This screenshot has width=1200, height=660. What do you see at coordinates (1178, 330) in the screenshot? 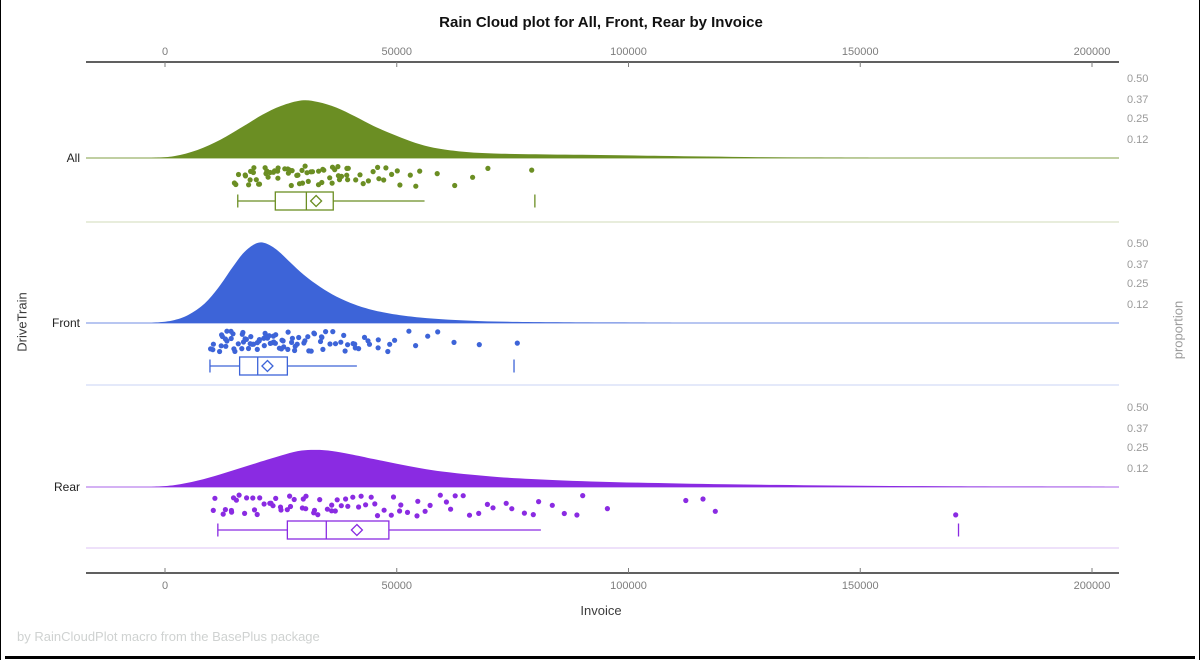
I see `y-axis-title-proportion: proportion` at bounding box center [1178, 330].